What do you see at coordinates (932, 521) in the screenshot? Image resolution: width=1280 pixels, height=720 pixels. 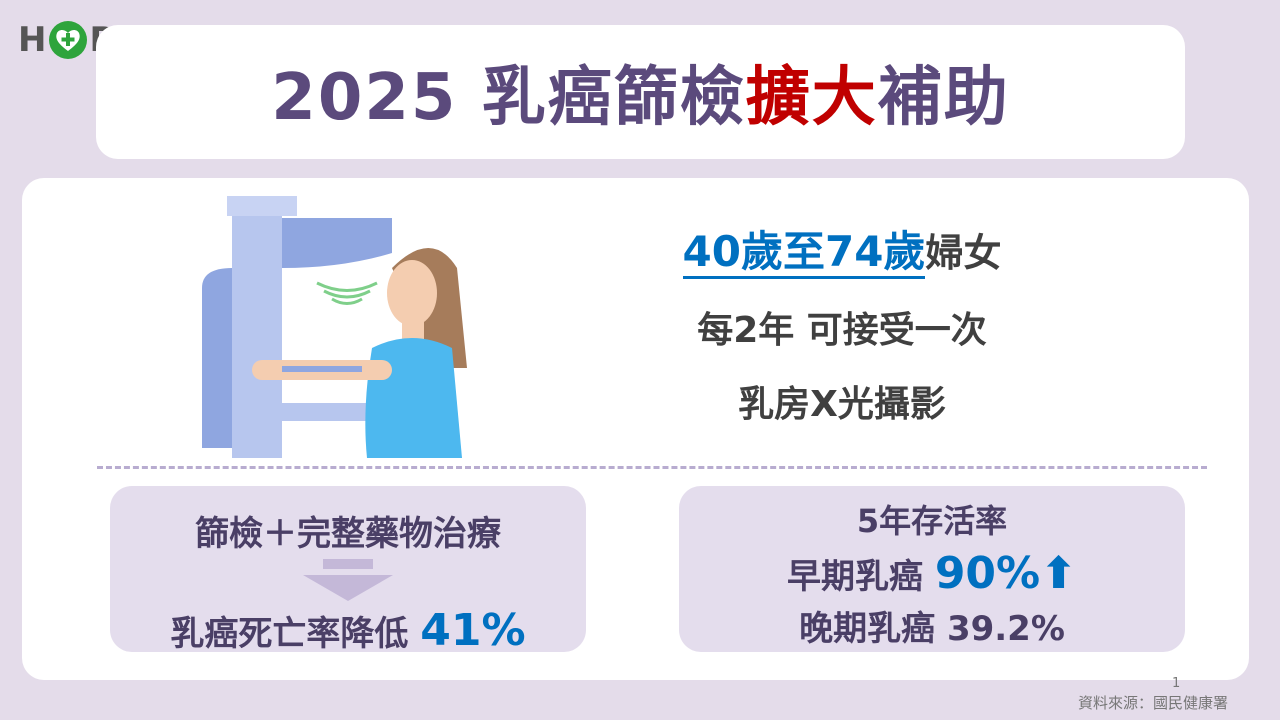 I see `survival-heading: 5年存活率` at bounding box center [932, 521].